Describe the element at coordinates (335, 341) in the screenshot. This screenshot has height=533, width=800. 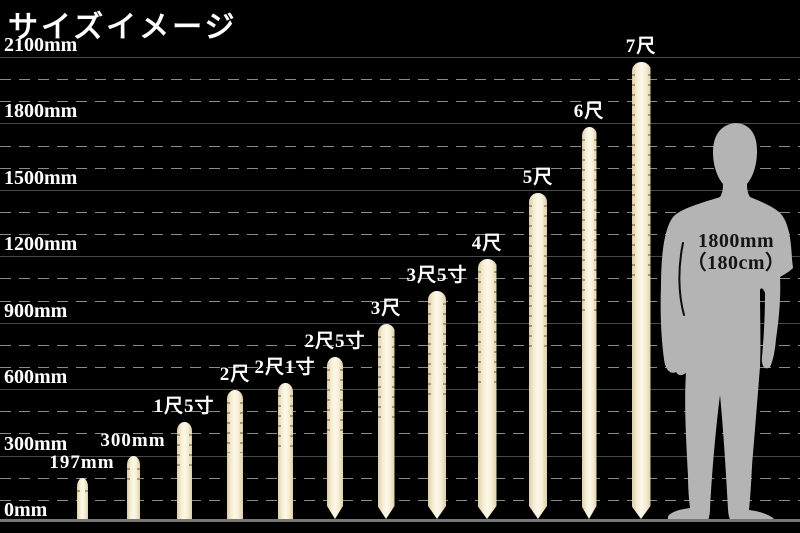
I see `stake-label: 2尺5寸` at that location.